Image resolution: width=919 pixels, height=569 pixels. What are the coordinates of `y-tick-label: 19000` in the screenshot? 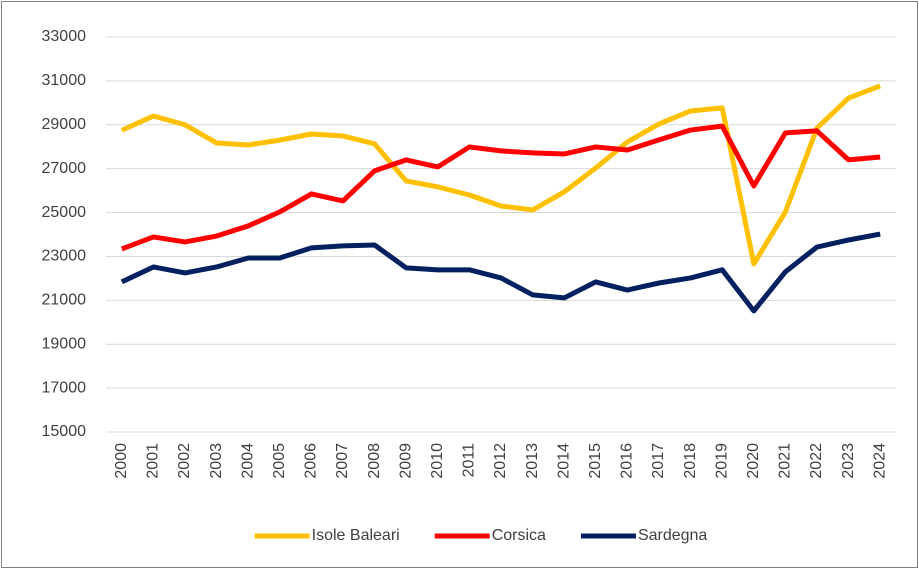 It's located at (64, 343).